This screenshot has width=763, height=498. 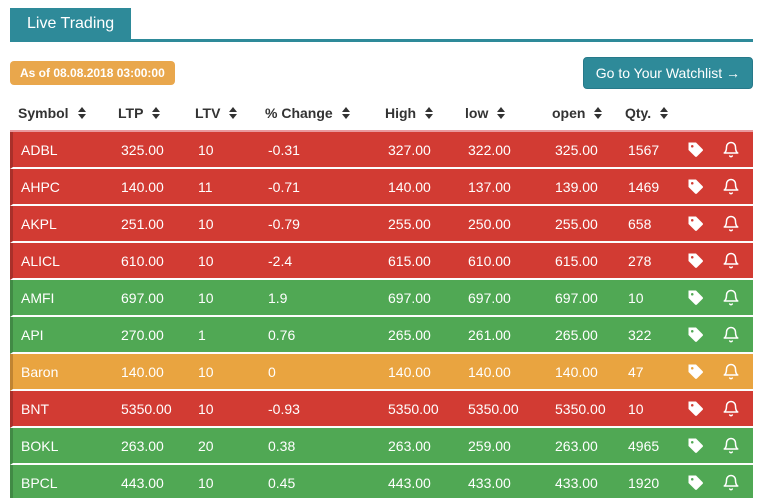 I want to click on ltp-cell: 5350.00, so click(x=146, y=408).